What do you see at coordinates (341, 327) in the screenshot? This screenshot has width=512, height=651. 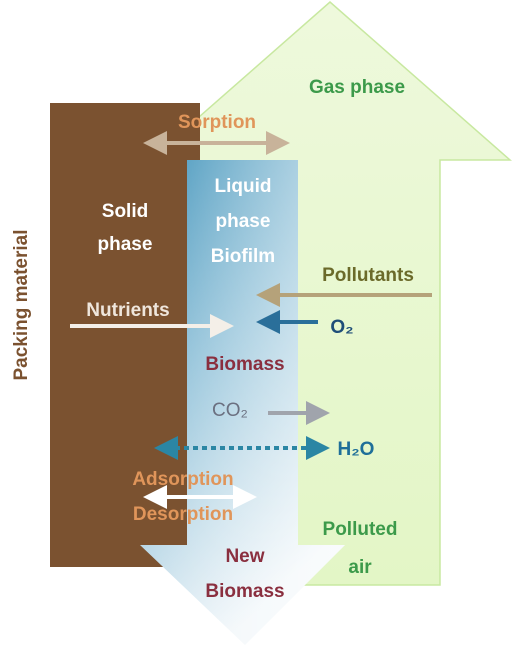 I see `oxygen-label: O₂` at bounding box center [341, 327].